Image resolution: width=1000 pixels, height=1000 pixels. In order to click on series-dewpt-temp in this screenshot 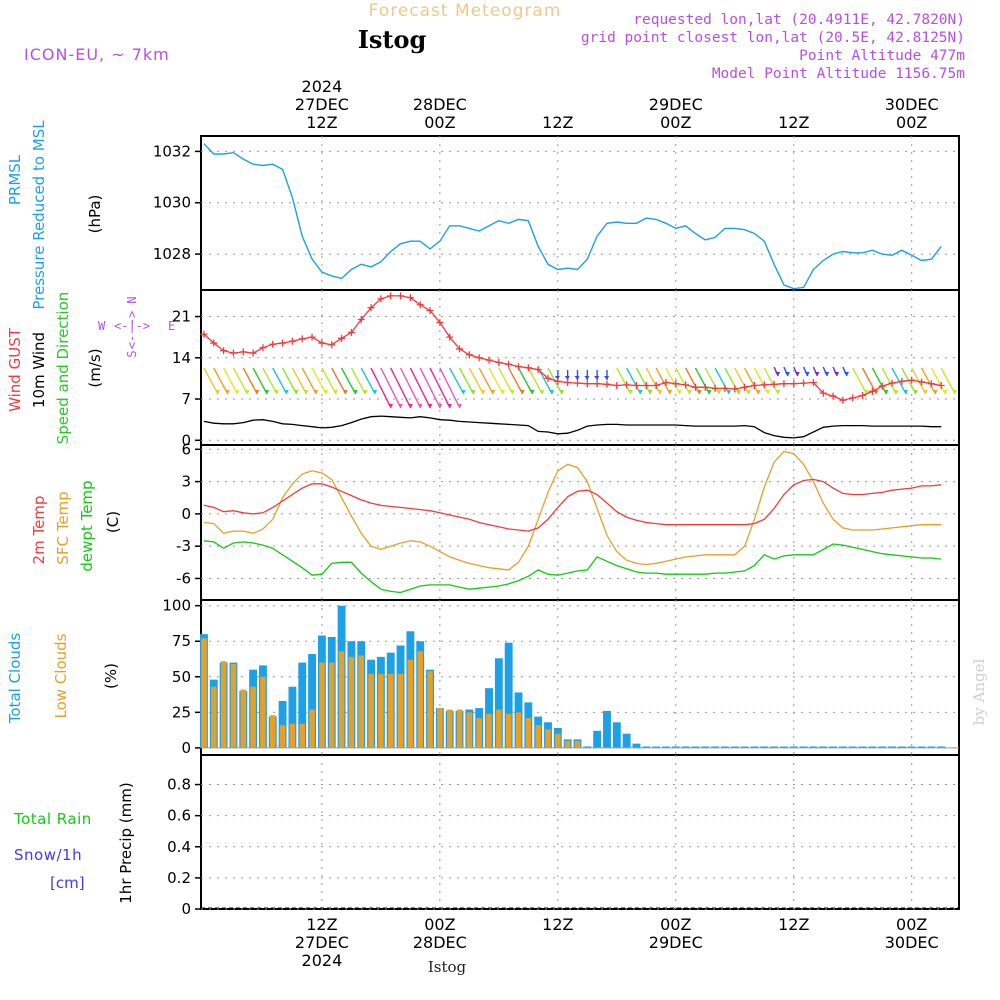, I will do `click(572, 567)`.